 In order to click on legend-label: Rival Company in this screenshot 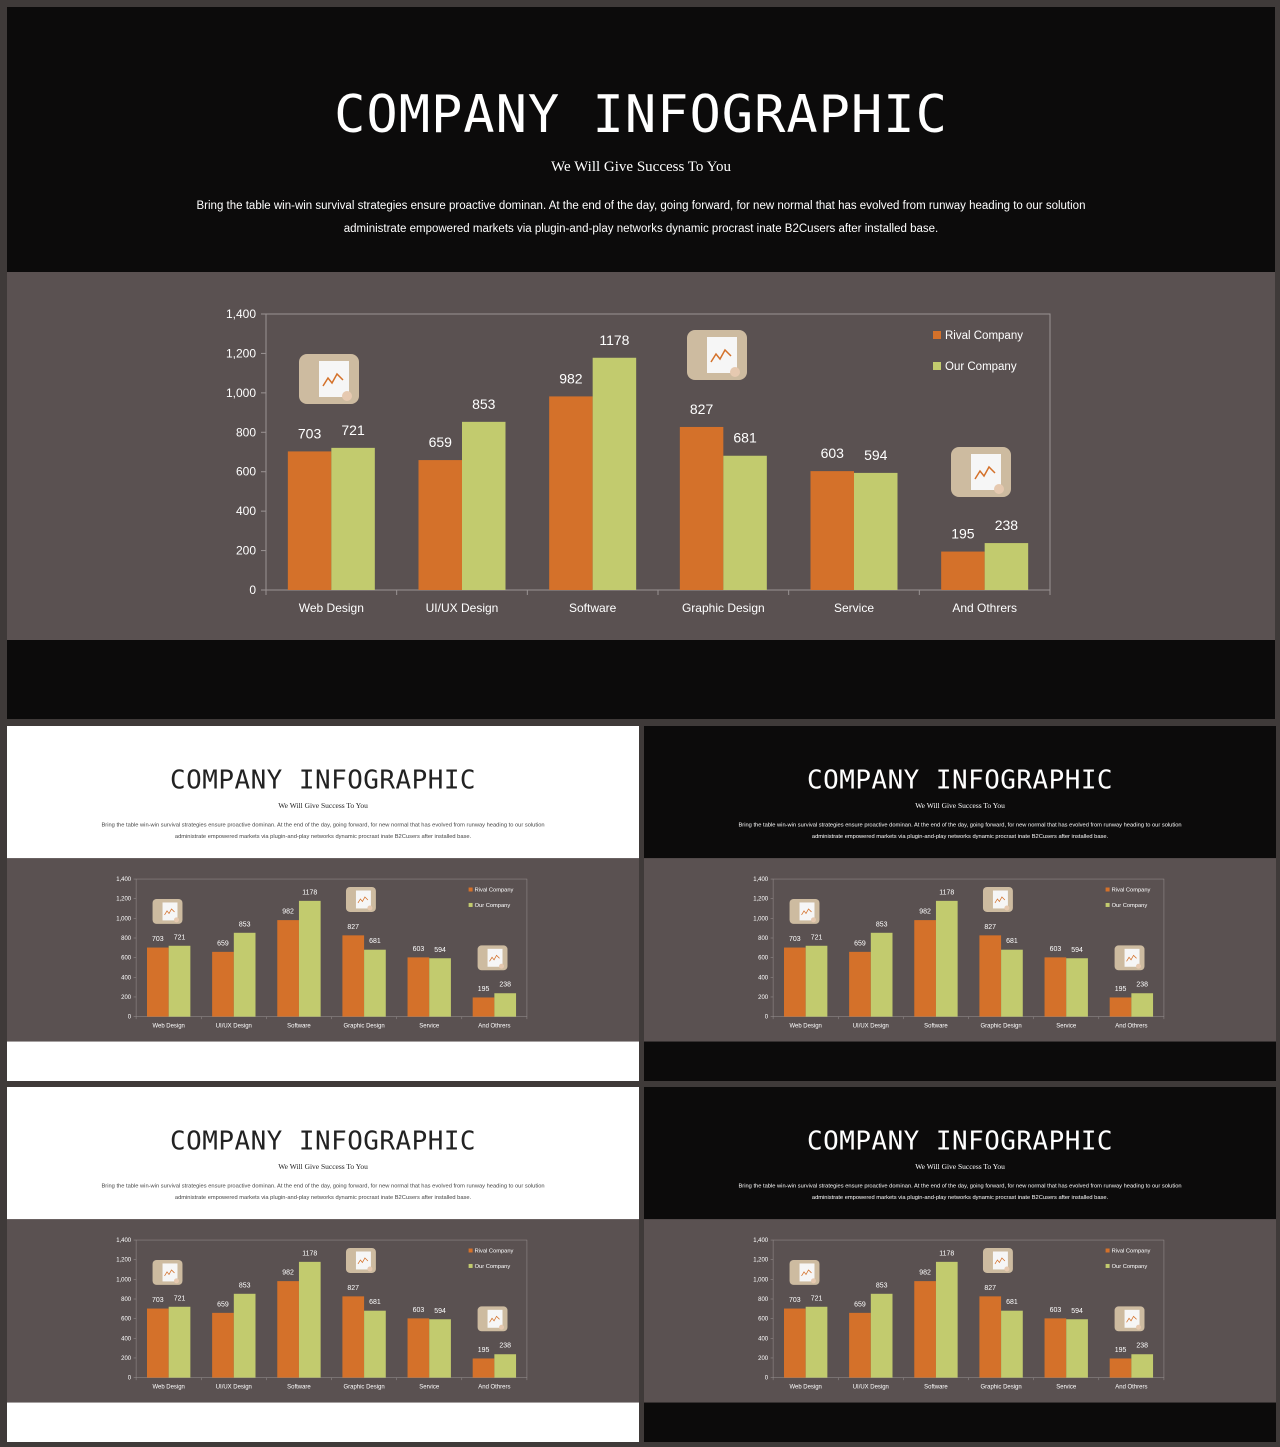, I will do `click(494, 1252)`.